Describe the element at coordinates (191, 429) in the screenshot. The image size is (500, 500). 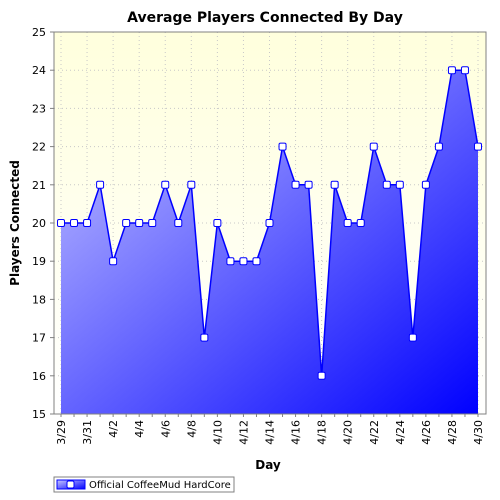
I see `x-tick-label: 4/8` at that location.